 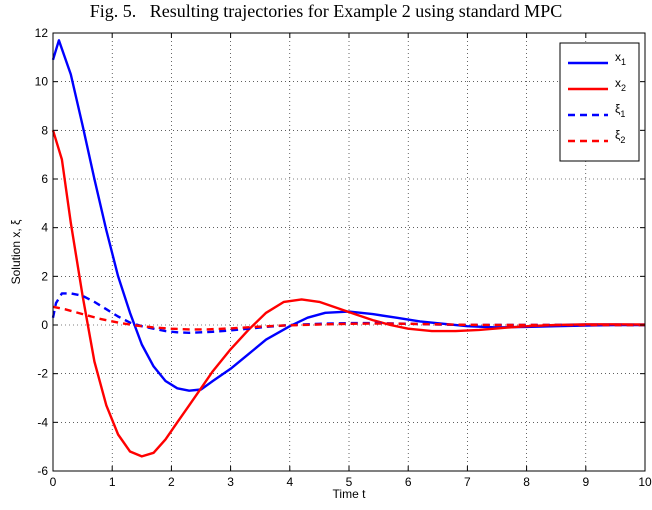 I want to click on x-tick-label: 6, so click(x=408, y=482).